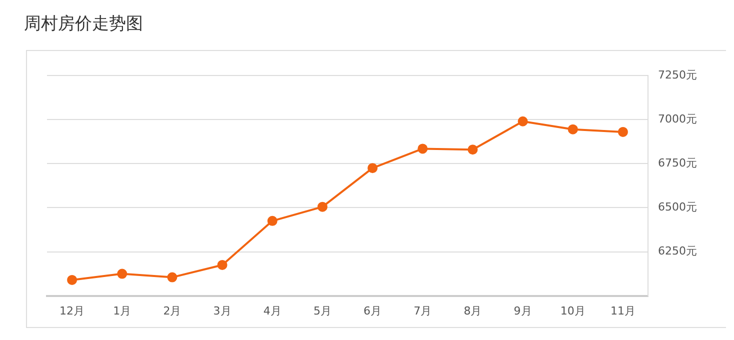 This screenshot has height=340, width=734. Describe the element at coordinates (322, 311) in the screenshot. I see `x-tick-label: 5月` at that location.